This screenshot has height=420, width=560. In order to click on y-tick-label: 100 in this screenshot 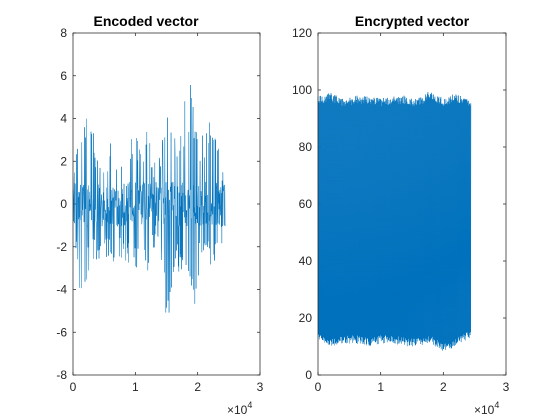, I will do `click(302, 90)`.